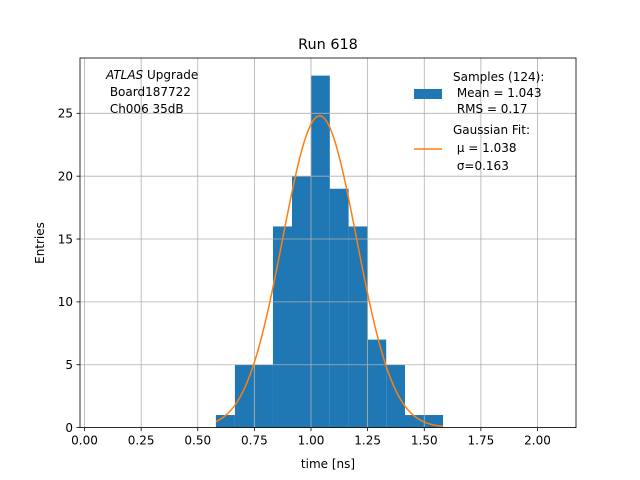 This screenshot has height=480, width=640. Describe the element at coordinates (367, 441) in the screenshot. I see `x-tick-label: 1.25` at that location.